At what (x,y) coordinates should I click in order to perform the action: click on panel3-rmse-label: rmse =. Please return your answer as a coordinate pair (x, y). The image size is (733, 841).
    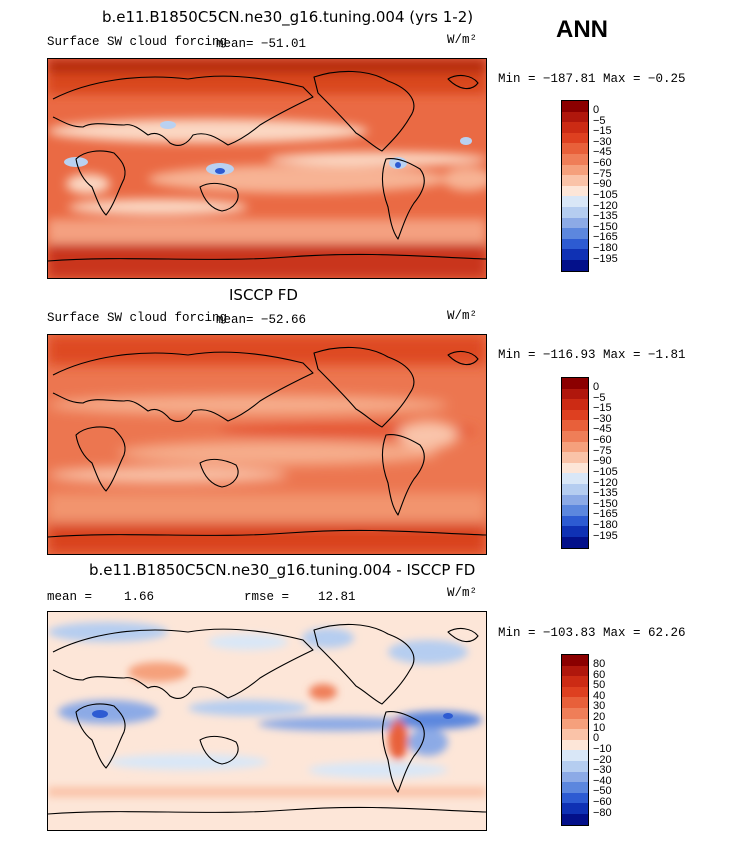
    Looking at the image, I should click on (267, 597).